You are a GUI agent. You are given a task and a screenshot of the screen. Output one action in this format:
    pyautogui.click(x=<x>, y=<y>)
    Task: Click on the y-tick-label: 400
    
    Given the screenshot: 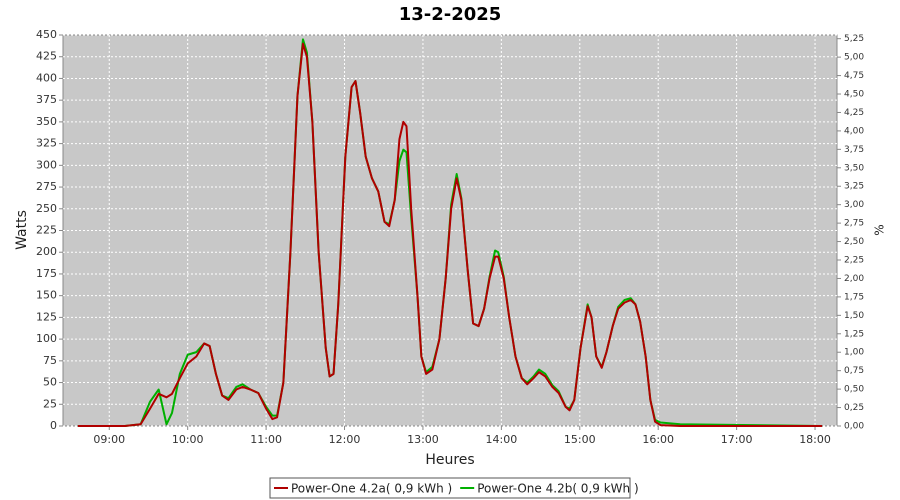 What is the action you would take?
    pyautogui.click(x=46, y=77)
    